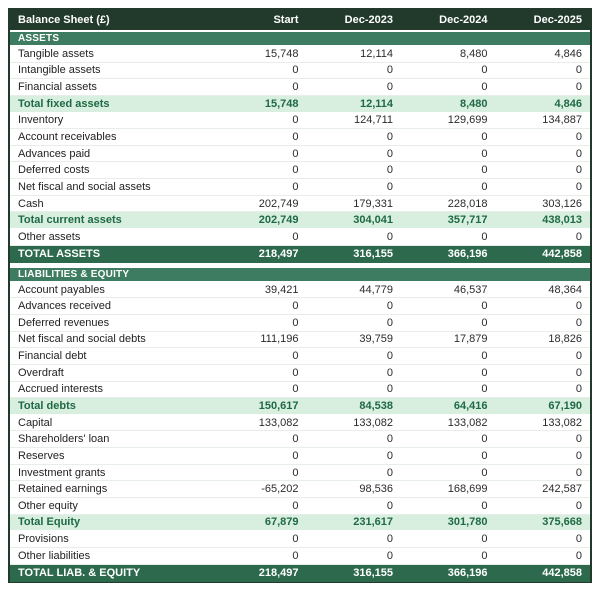 This screenshot has width=600, height=594. What do you see at coordinates (467, 254) in the screenshot?
I see `cell-value: 366,196` at bounding box center [467, 254].